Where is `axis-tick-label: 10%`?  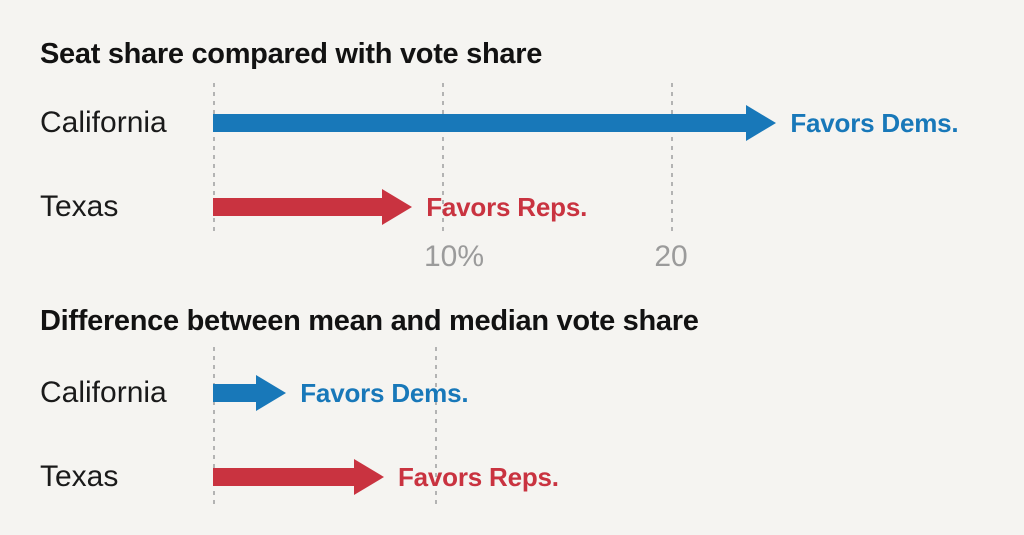 axis-tick-label: 10% is located at coordinates (454, 256).